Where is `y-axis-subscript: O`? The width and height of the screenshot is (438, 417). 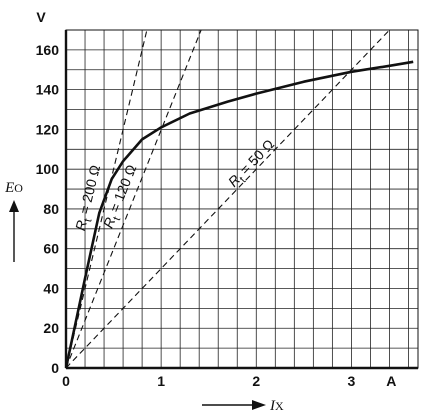 y-axis-subscript: O is located at coordinates (18, 188).